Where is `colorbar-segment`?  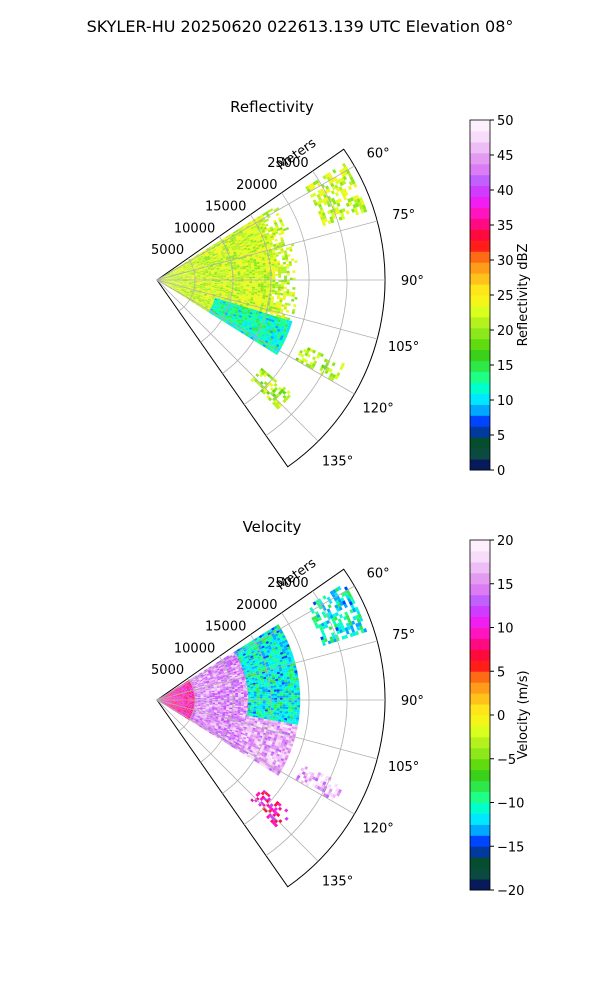 colorbar-segment is located at coordinates (480, 333).